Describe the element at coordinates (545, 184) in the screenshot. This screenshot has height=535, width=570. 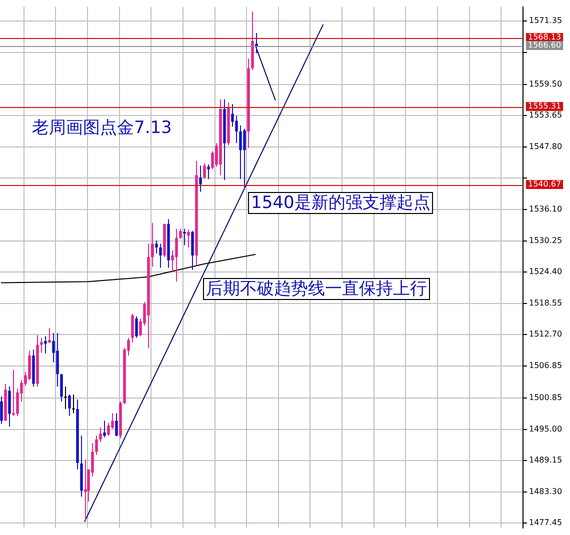
I see `ref-line-label: 1540.67` at that location.